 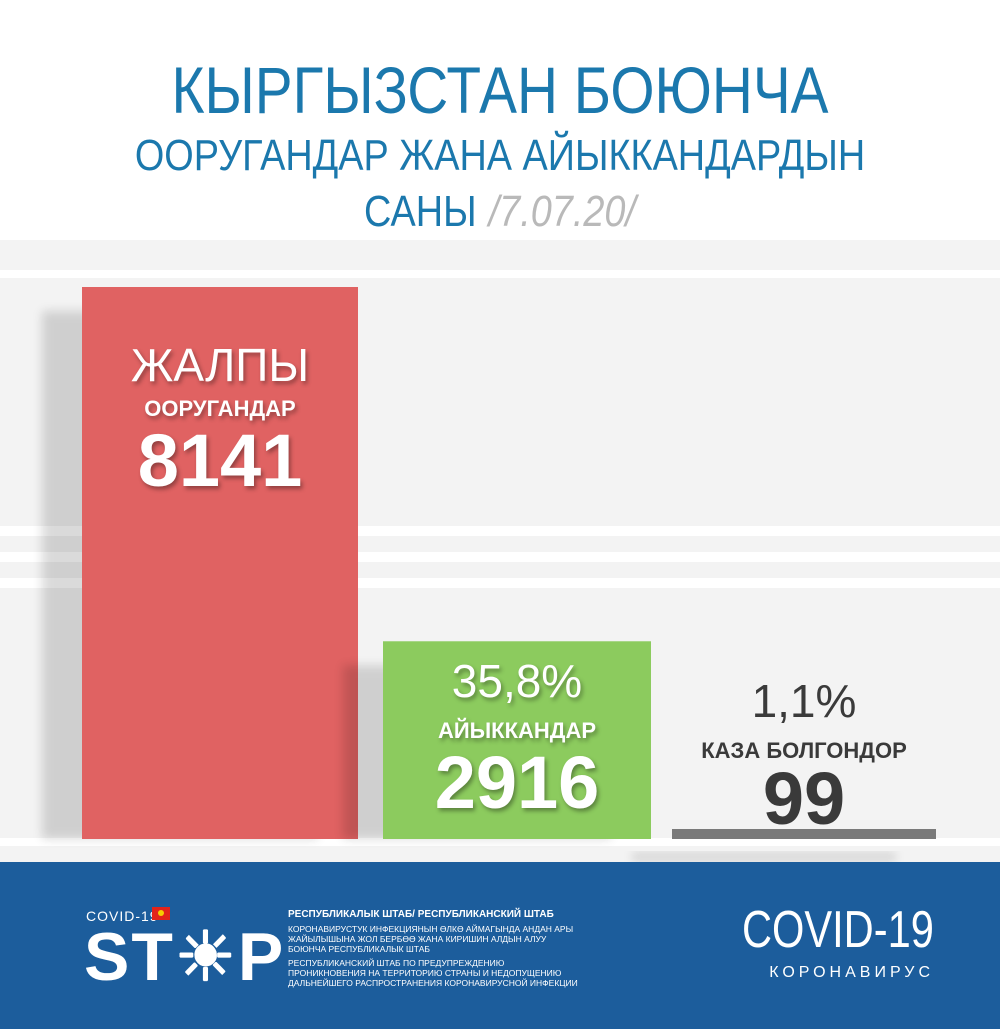 I want to click on footer-coronavirus: КОРОНАВИРУС, so click(x=851, y=972).